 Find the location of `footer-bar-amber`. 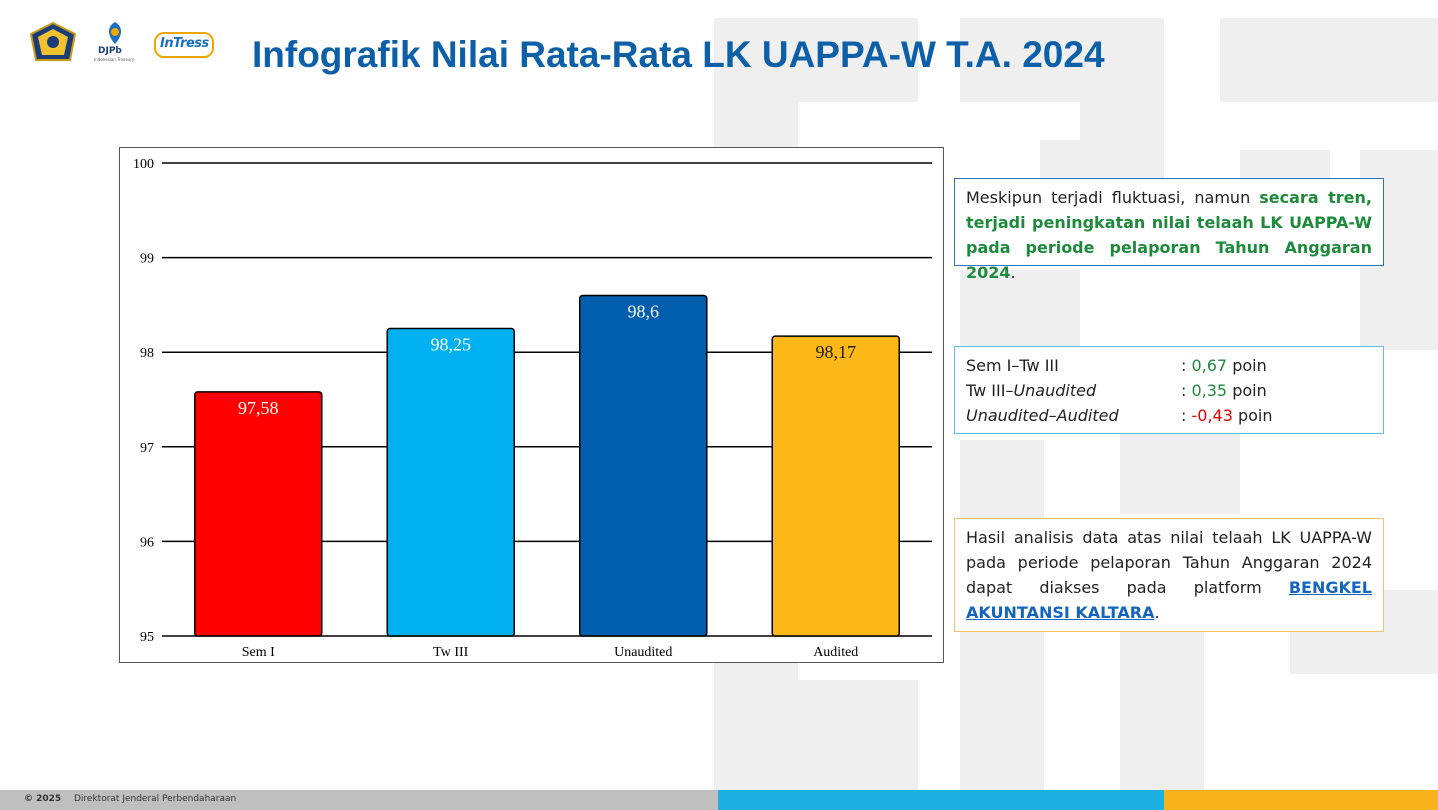

footer-bar-amber is located at coordinates (1301, 800).